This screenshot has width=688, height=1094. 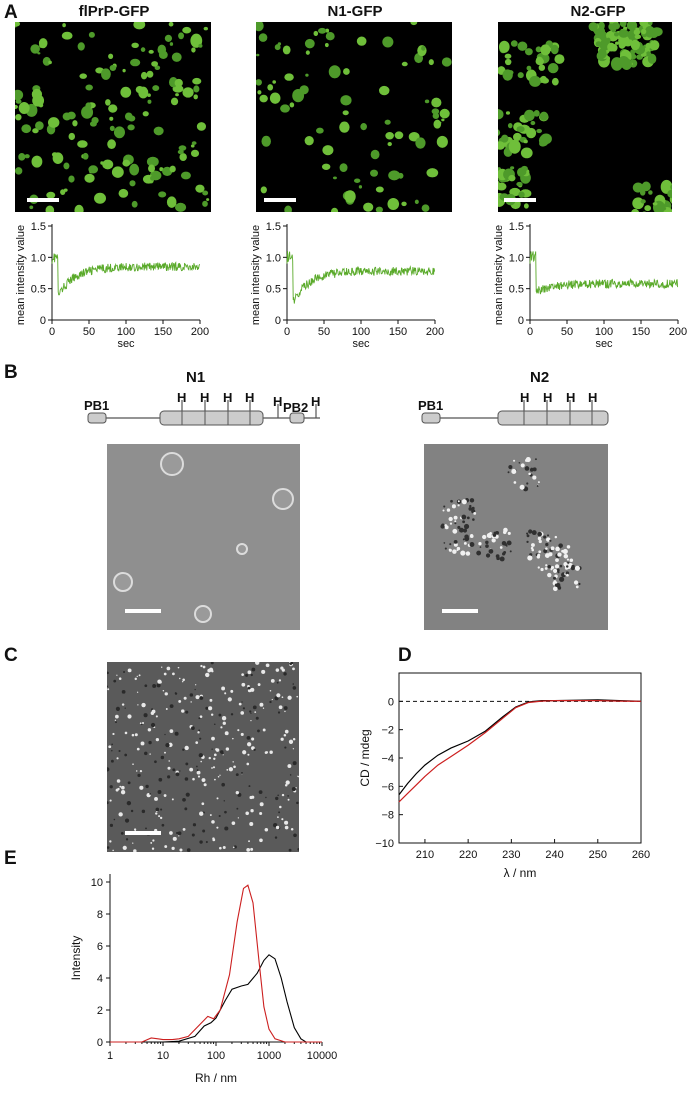 I want to click on x-tick-label: 210, so click(x=425, y=855).